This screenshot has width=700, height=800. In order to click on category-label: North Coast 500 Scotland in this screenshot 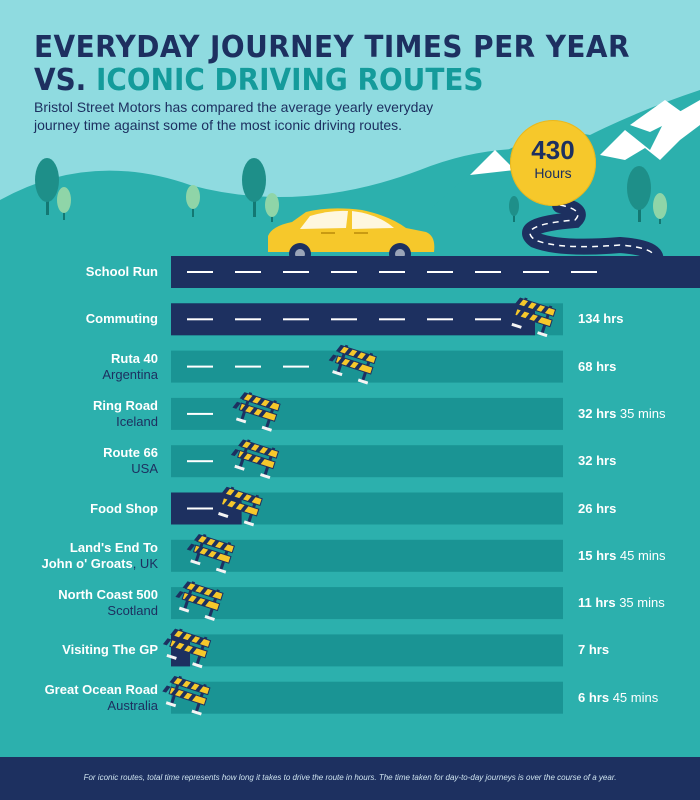, I will do `click(108, 603)`.